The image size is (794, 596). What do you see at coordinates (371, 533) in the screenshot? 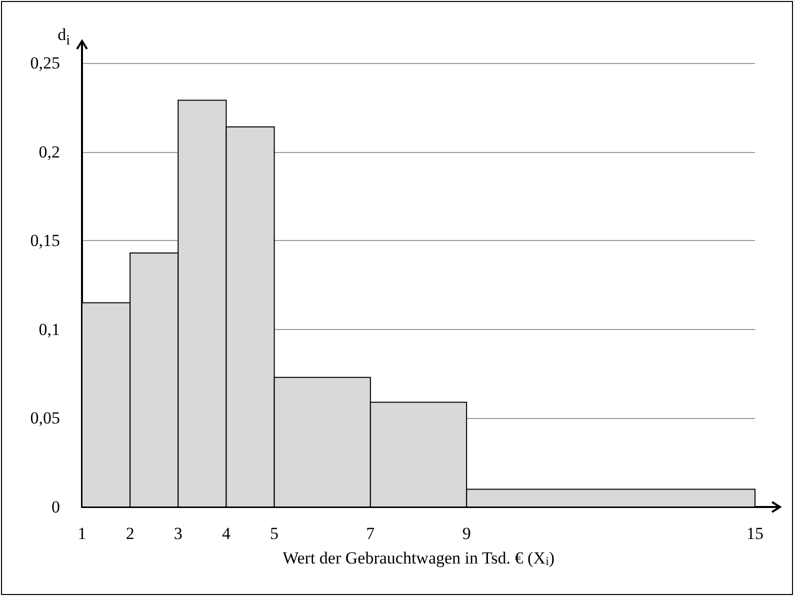
I see `x-tick-label: 7` at bounding box center [371, 533].